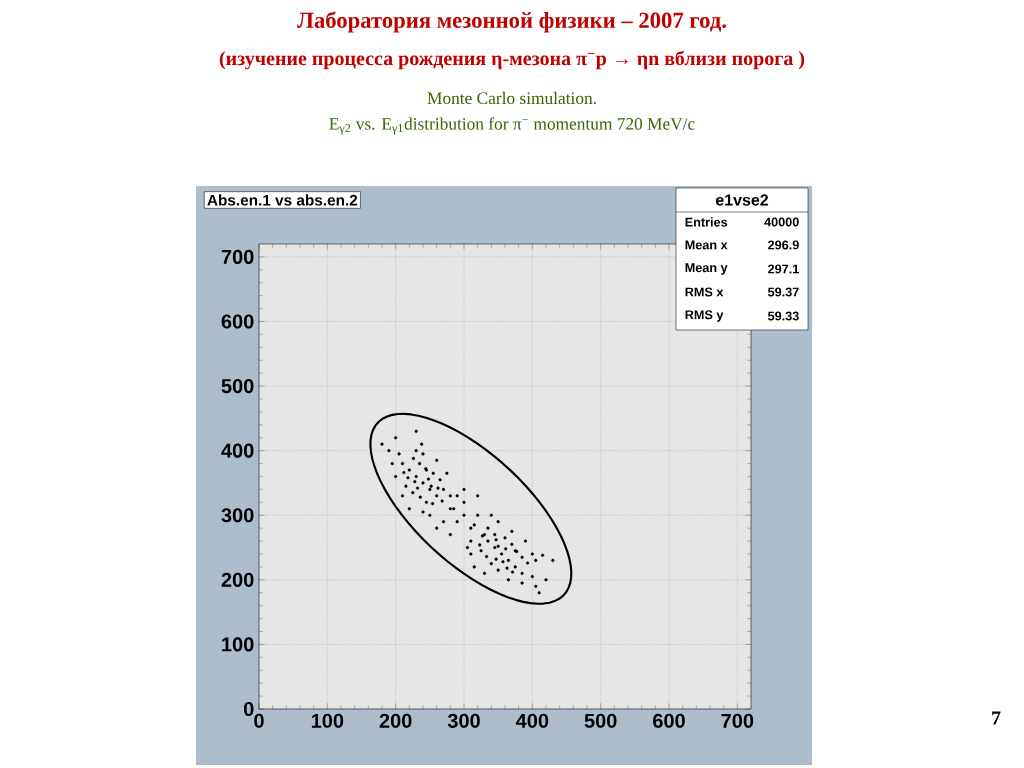 The height and width of the screenshot is (768, 1024). Describe the element at coordinates (532, 720) in the screenshot. I see `x-tick-label: 400` at that location.